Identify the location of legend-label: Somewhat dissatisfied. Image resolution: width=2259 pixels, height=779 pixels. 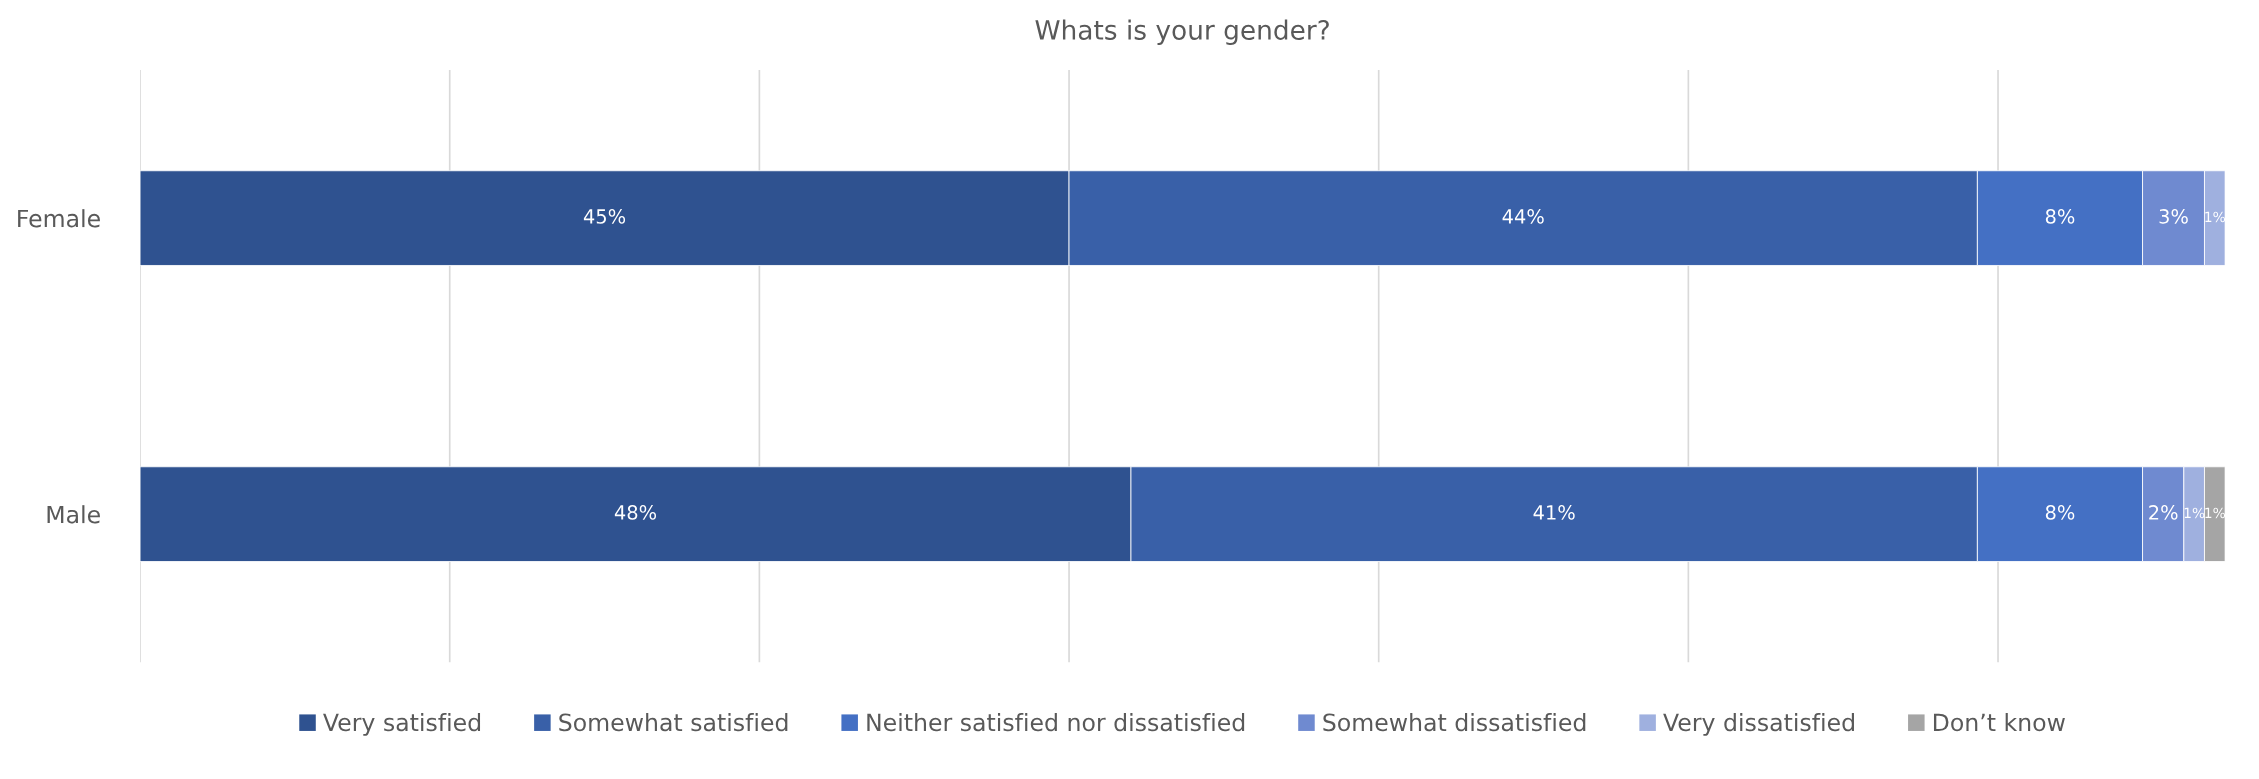
(1454, 722).